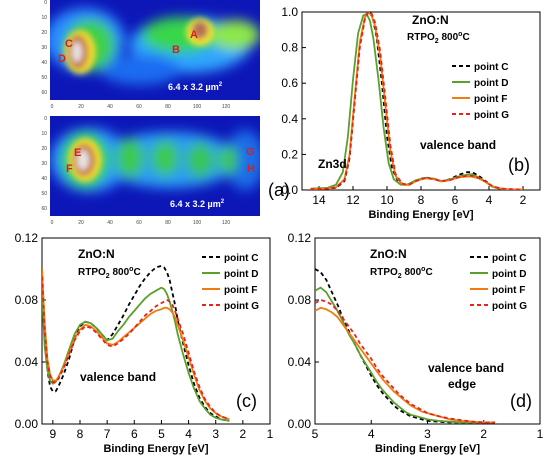  I want to click on x-tick-label: 7, so click(107, 434).